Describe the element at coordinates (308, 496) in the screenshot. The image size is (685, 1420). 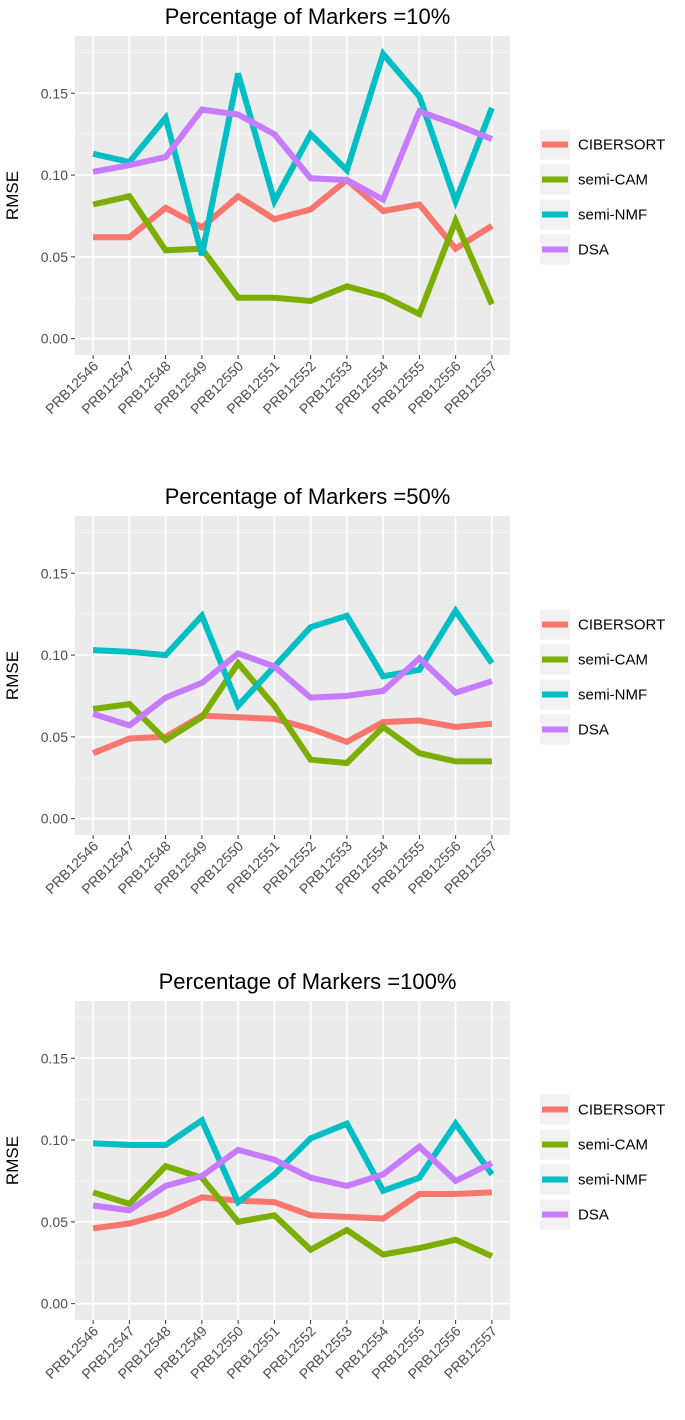
I see `chart-title: Percentage of Markers =50%` at that location.